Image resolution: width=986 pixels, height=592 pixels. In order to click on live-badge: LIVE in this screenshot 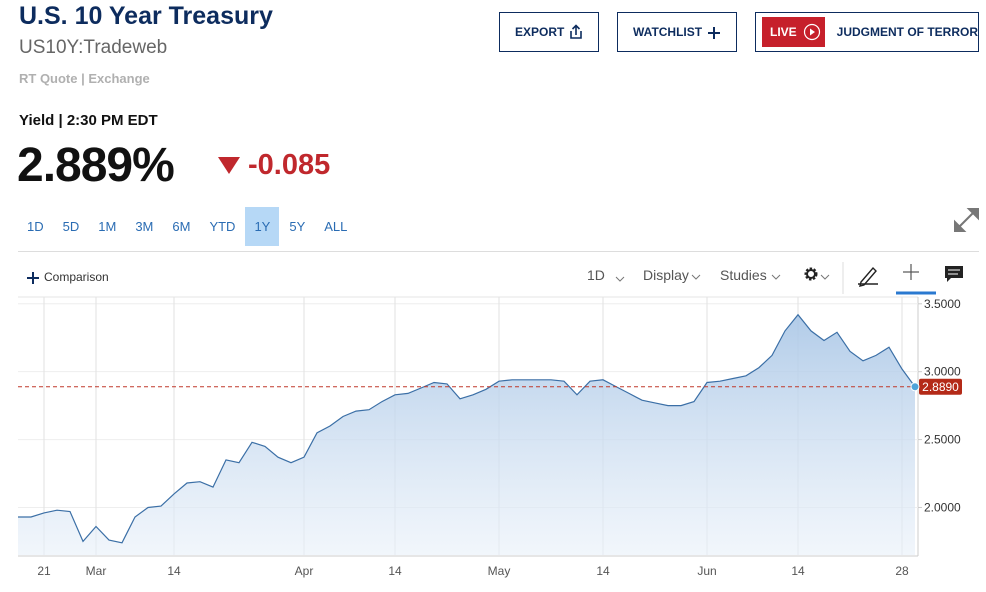, I will do `click(793, 32)`.